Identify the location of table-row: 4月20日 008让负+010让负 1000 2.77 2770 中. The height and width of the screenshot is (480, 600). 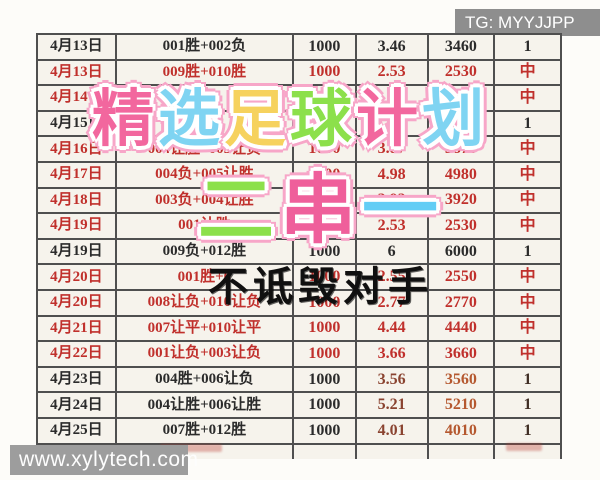
(299, 303).